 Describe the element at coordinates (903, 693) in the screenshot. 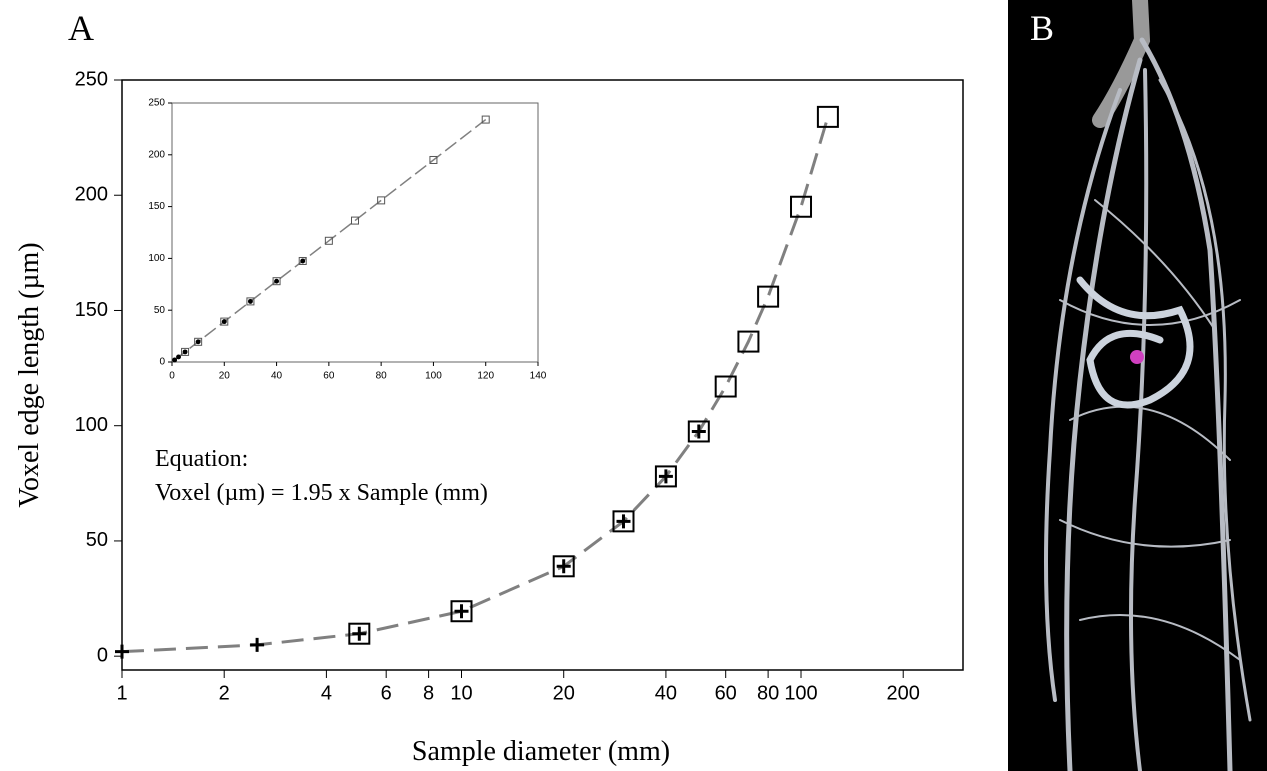

I see `x-tick-label: 200` at that location.